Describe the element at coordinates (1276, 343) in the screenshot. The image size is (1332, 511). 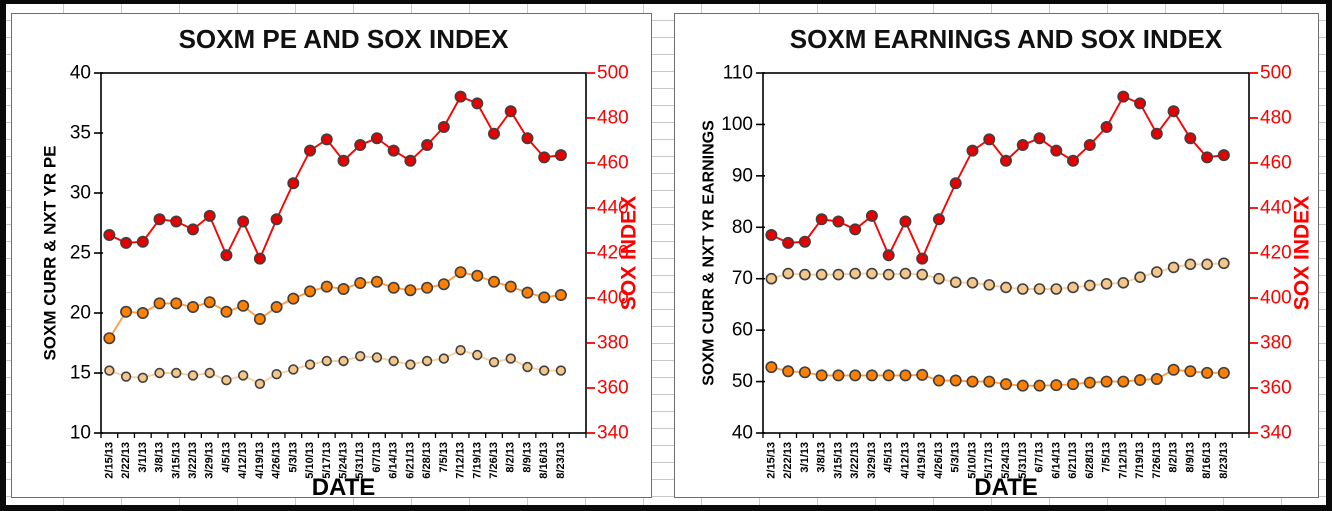
I see `y-right-tick-label: 380` at that location.